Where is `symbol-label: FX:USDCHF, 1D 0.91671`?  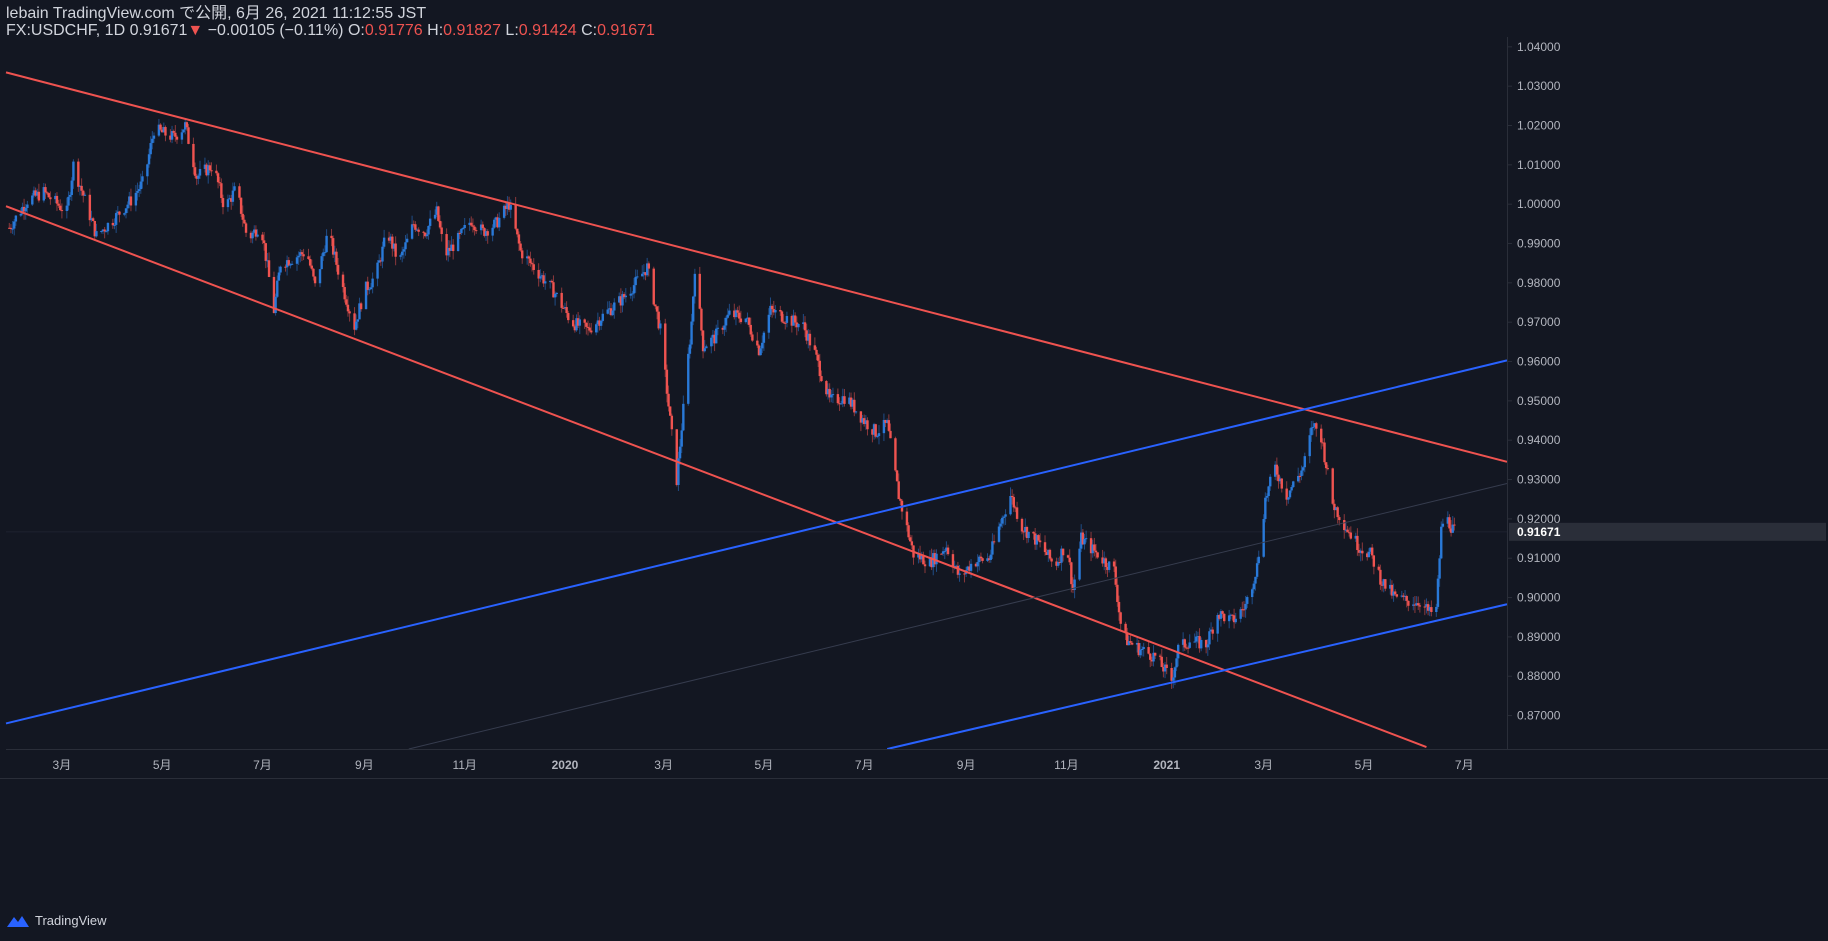
symbol-label: FX:USDCHF, 1D 0.91671 is located at coordinates (97, 30).